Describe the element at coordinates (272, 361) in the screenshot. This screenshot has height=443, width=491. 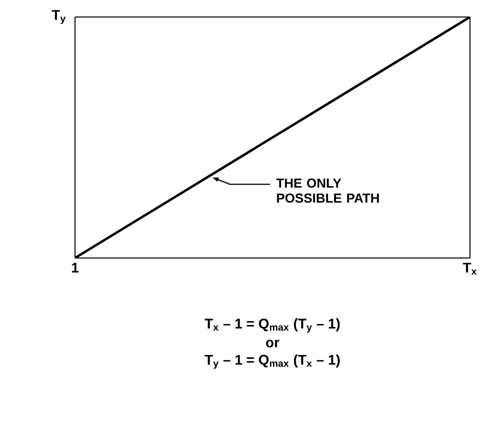
I see `text: T$_{y}$ – 1 = Q$_{max}$ (T$_{x}$ – 1)` at that location.